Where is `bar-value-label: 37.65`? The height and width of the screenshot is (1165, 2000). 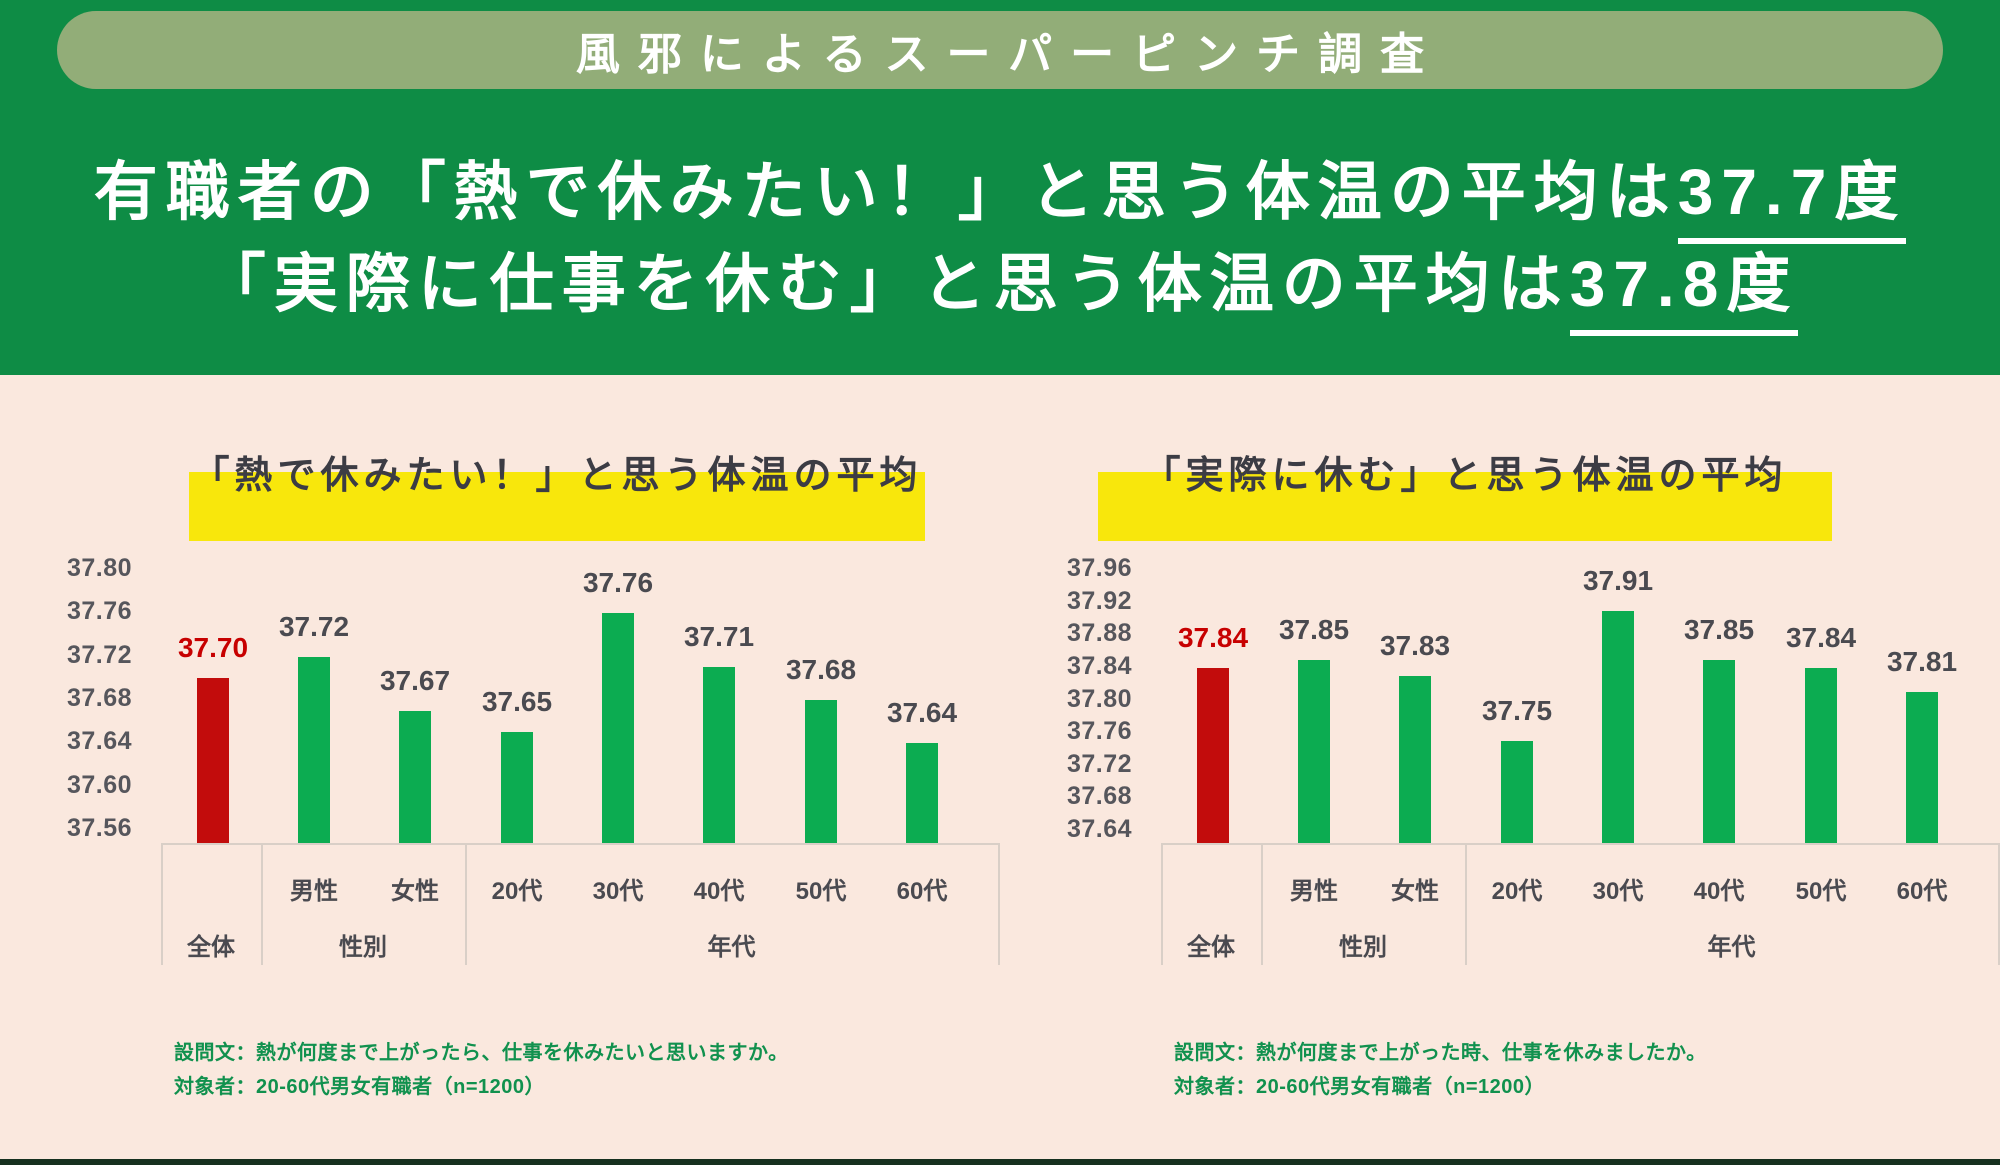
bar-value-label: 37.65 is located at coordinates (517, 702).